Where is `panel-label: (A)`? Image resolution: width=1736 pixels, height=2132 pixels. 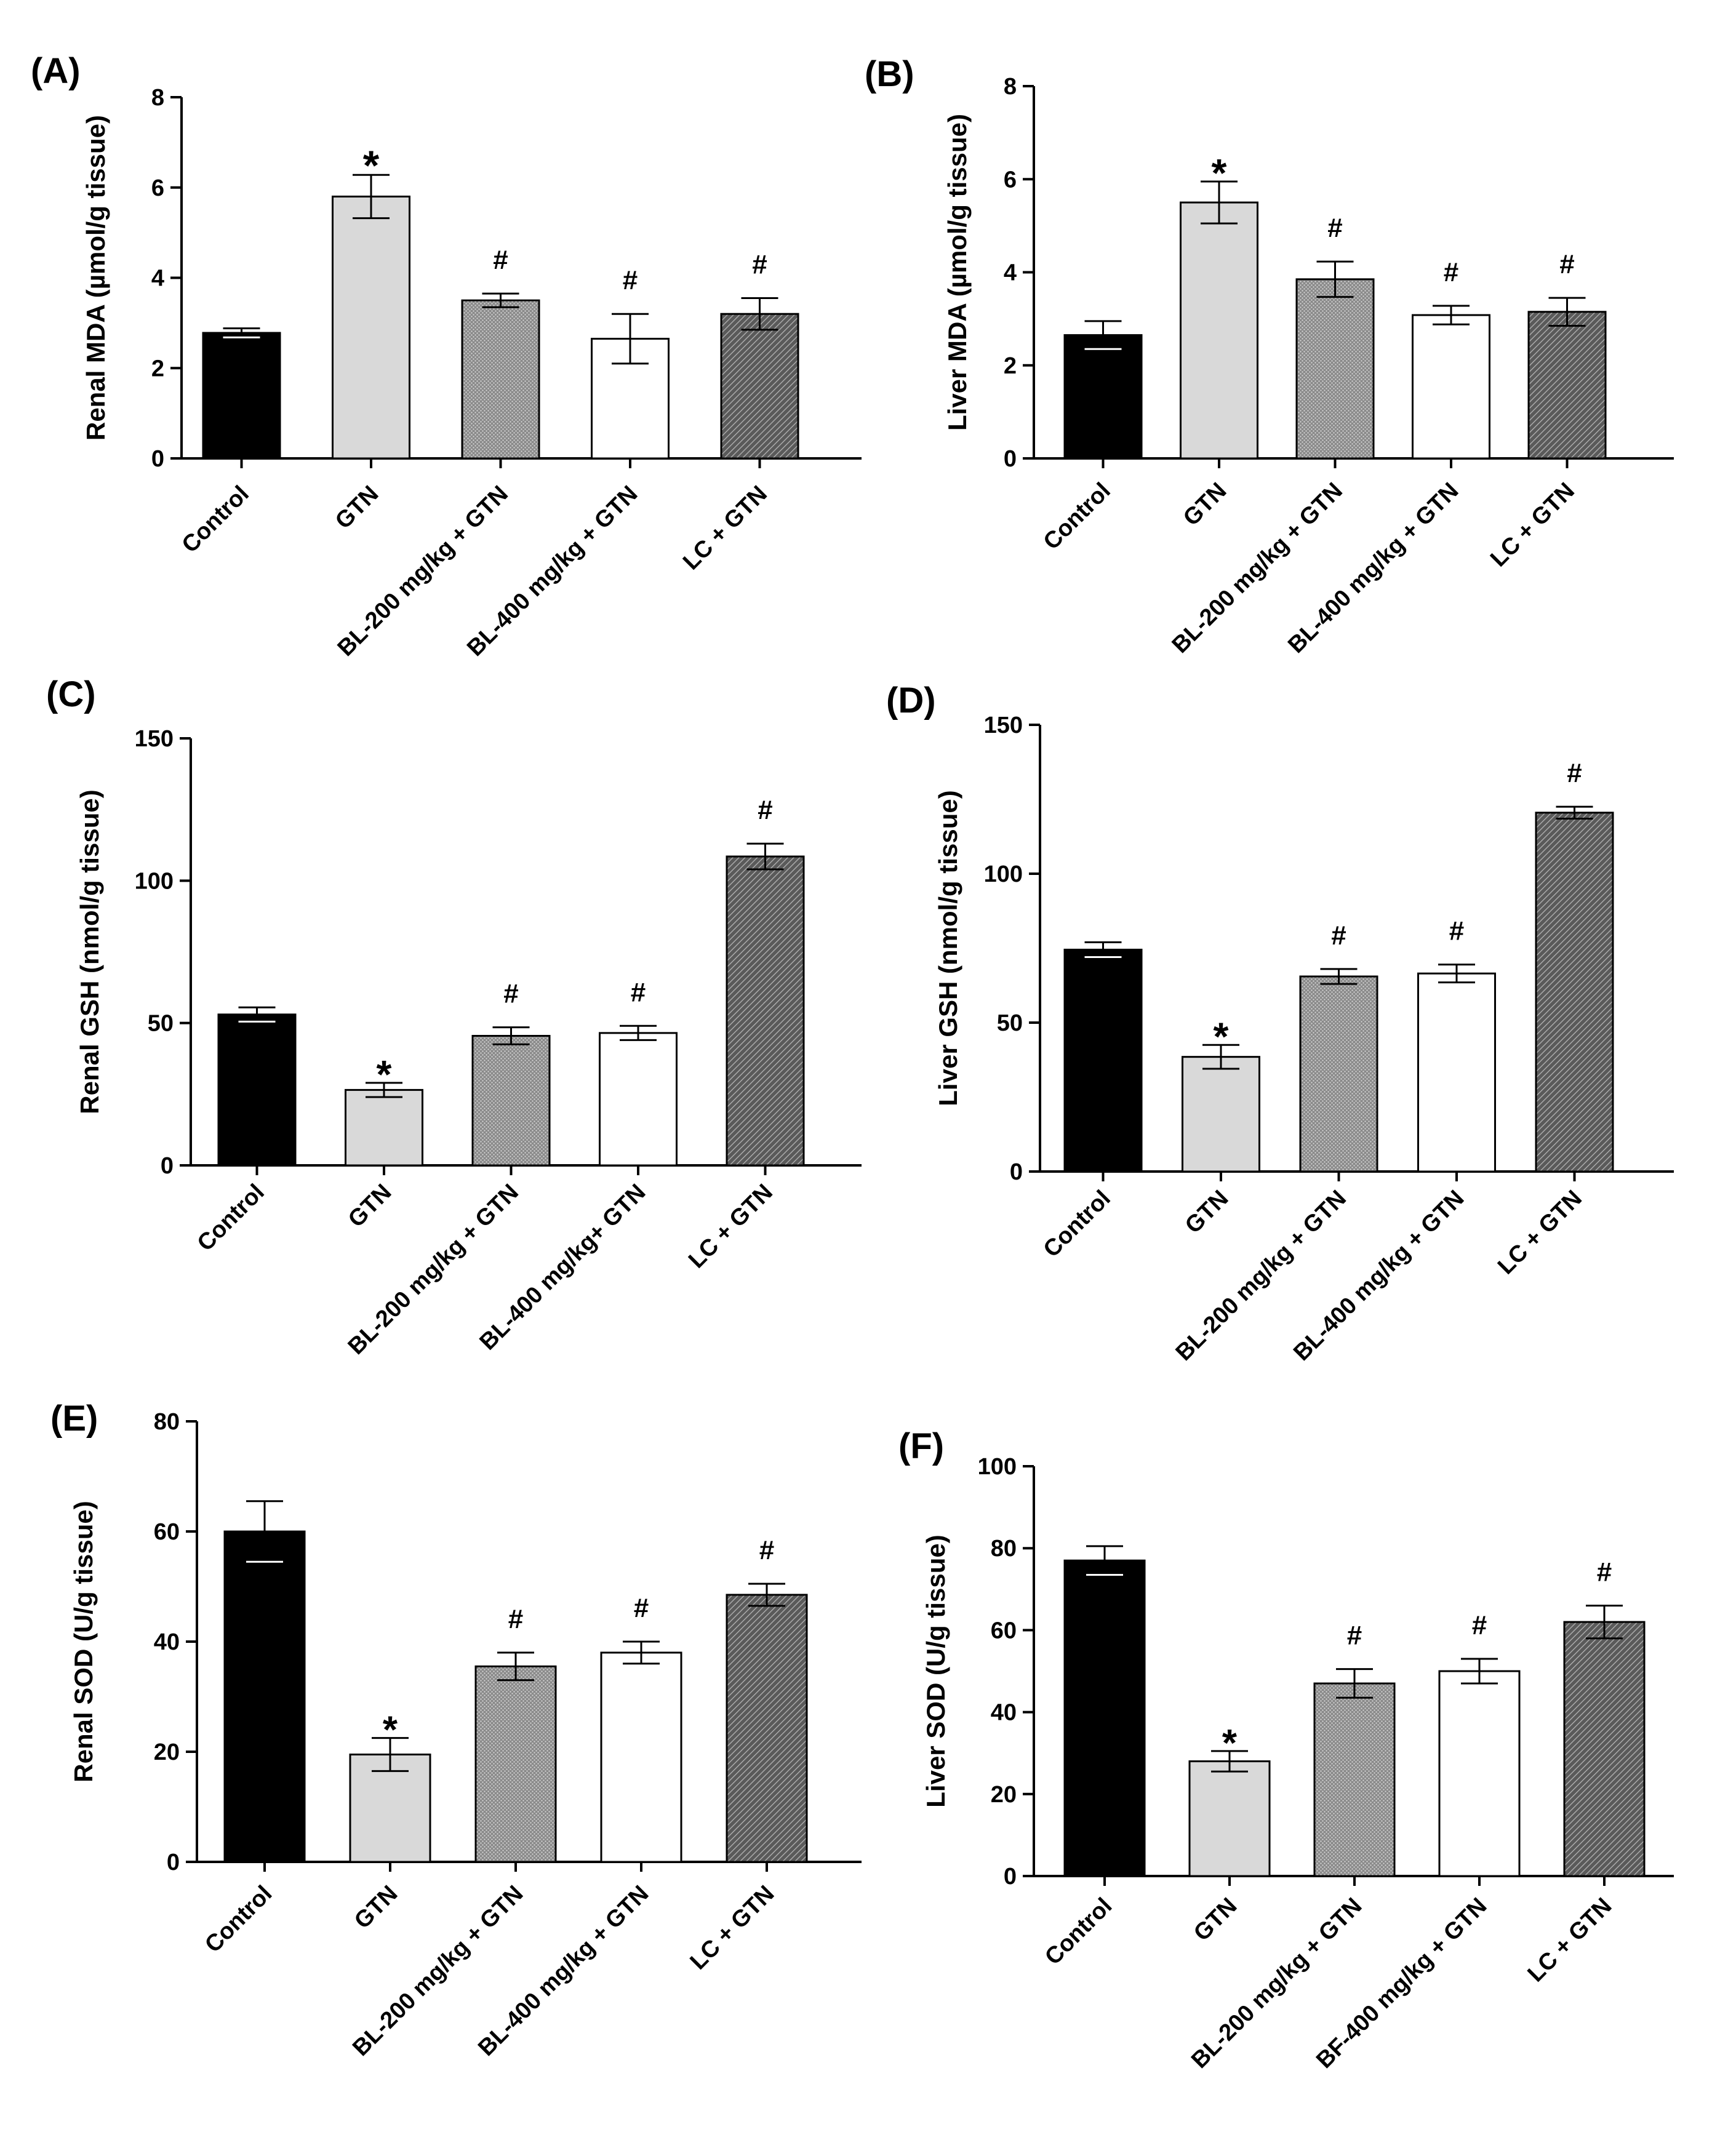
panel-label: (A) is located at coordinates (56, 71).